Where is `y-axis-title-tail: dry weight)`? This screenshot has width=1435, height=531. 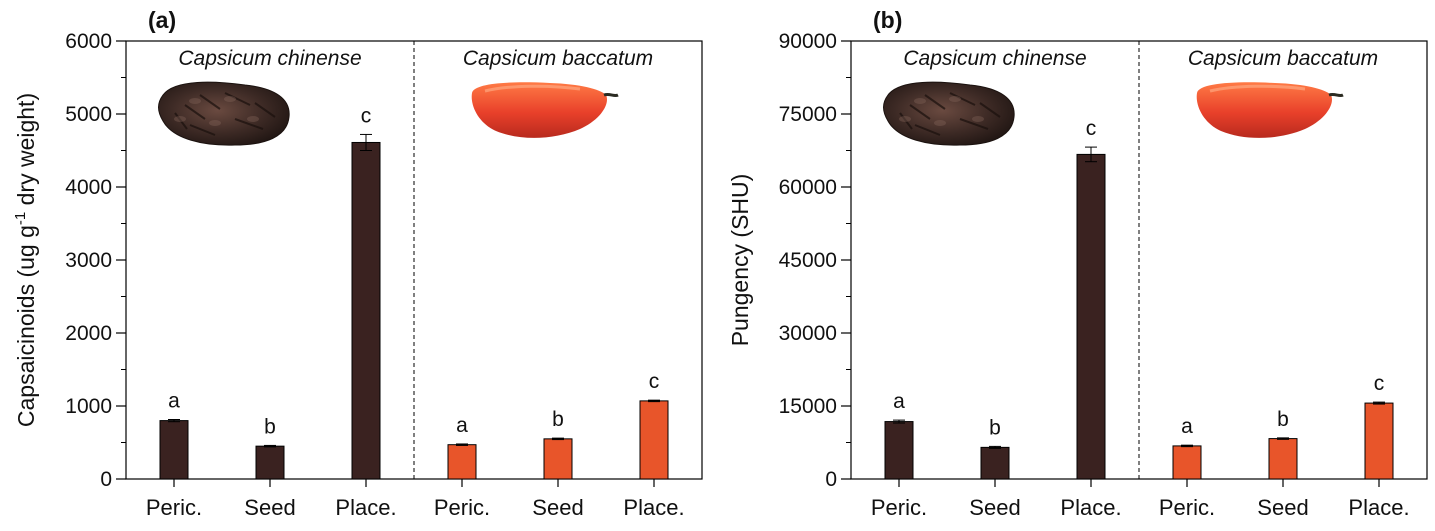 y-axis-title-tail: dry weight) is located at coordinates (26, 152).